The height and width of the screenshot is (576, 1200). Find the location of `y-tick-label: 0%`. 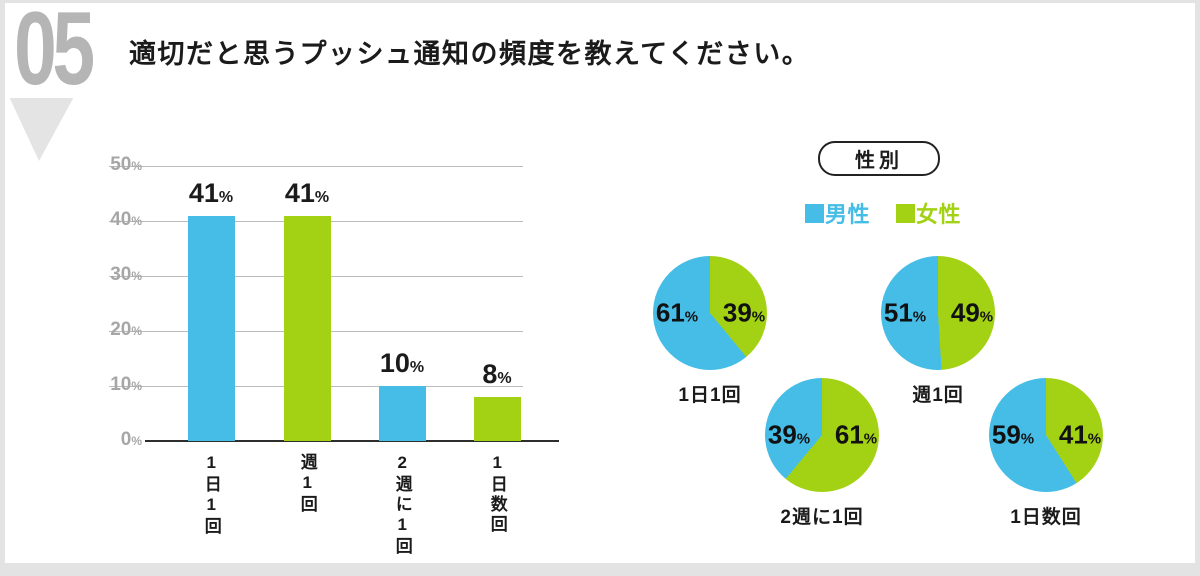

y-tick-label: 0% is located at coordinates (131, 439).